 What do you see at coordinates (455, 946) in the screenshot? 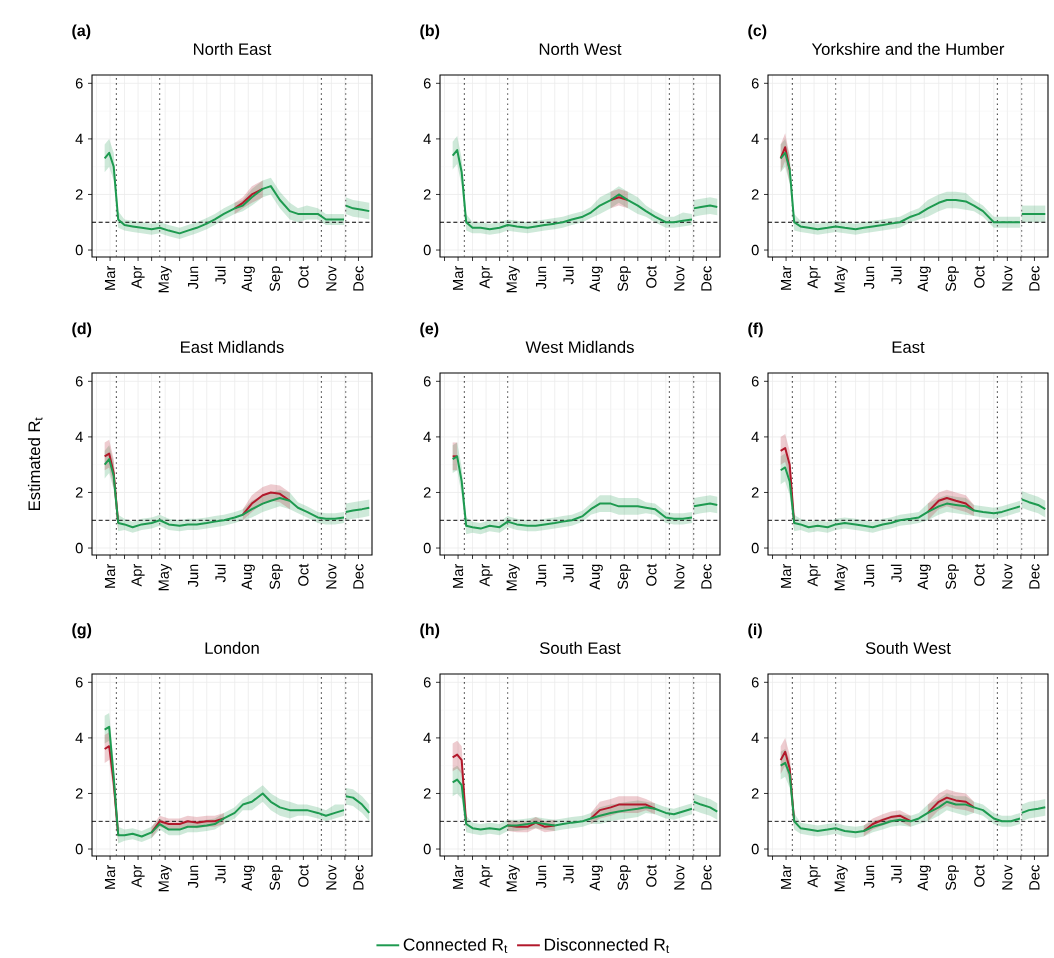
I see `legend-label: Connected R$_{t}$` at bounding box center [455, 946].